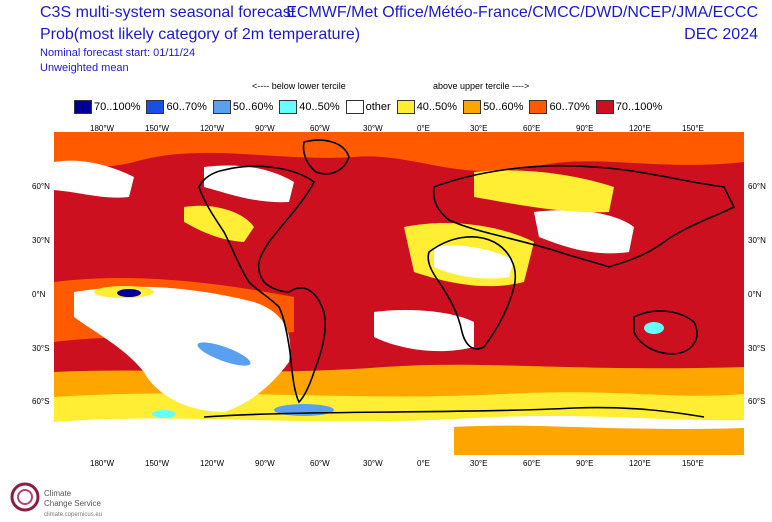 This screenshot has width=772, height=522. Describe the element at coordinates (265, 128) in the screenshot. I see `lon-label-top: 90°W` at that location.